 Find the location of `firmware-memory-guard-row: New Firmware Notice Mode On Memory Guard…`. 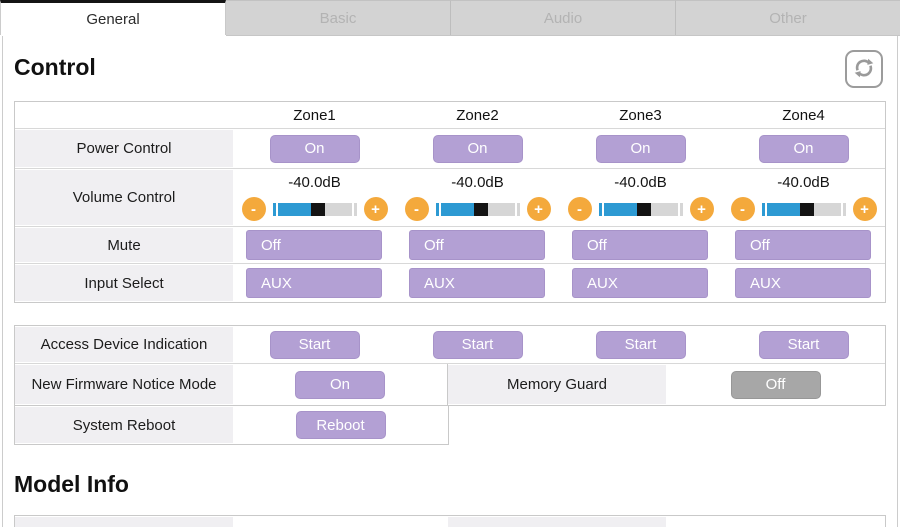

firmware-memory-guard-row: New Firmware Notice Mode On Memory Guard… is located at coordinates (450, 384).